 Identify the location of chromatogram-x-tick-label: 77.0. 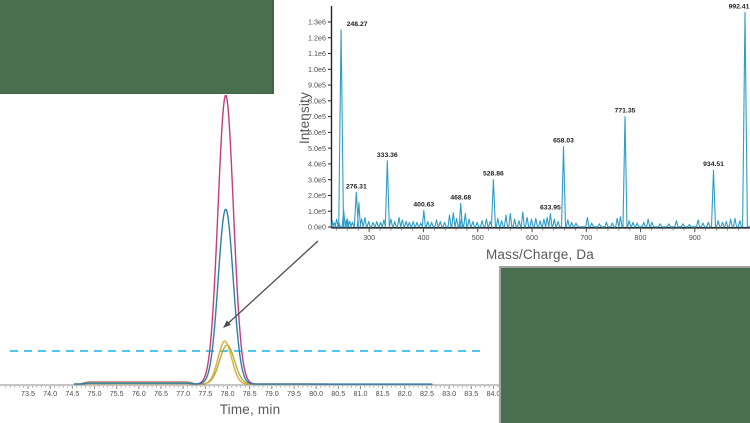
(183, 393).